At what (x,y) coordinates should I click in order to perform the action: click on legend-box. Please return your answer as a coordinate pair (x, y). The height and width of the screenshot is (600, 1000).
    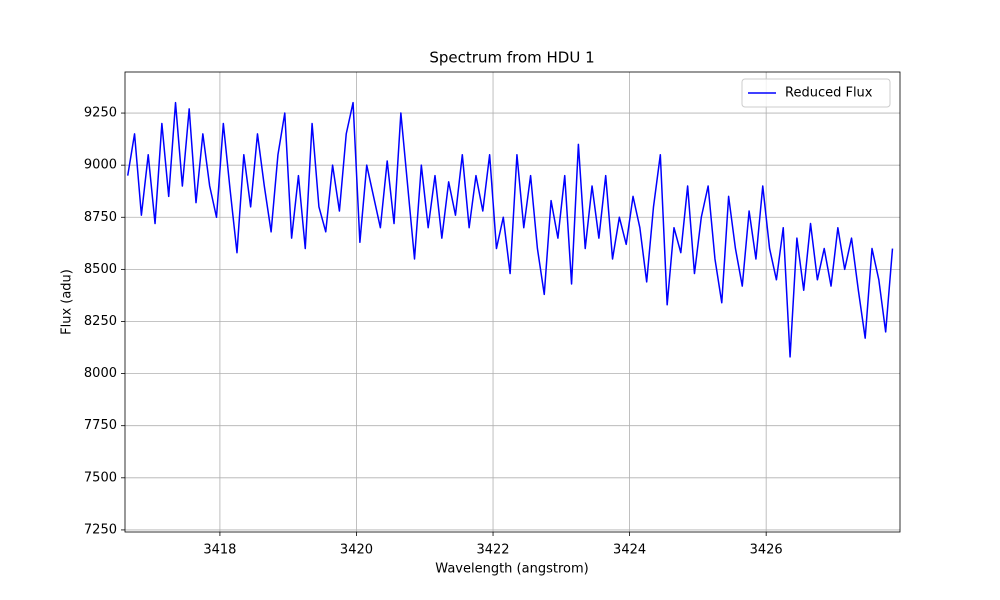
    Looking at the image, I should click on (816, 93).